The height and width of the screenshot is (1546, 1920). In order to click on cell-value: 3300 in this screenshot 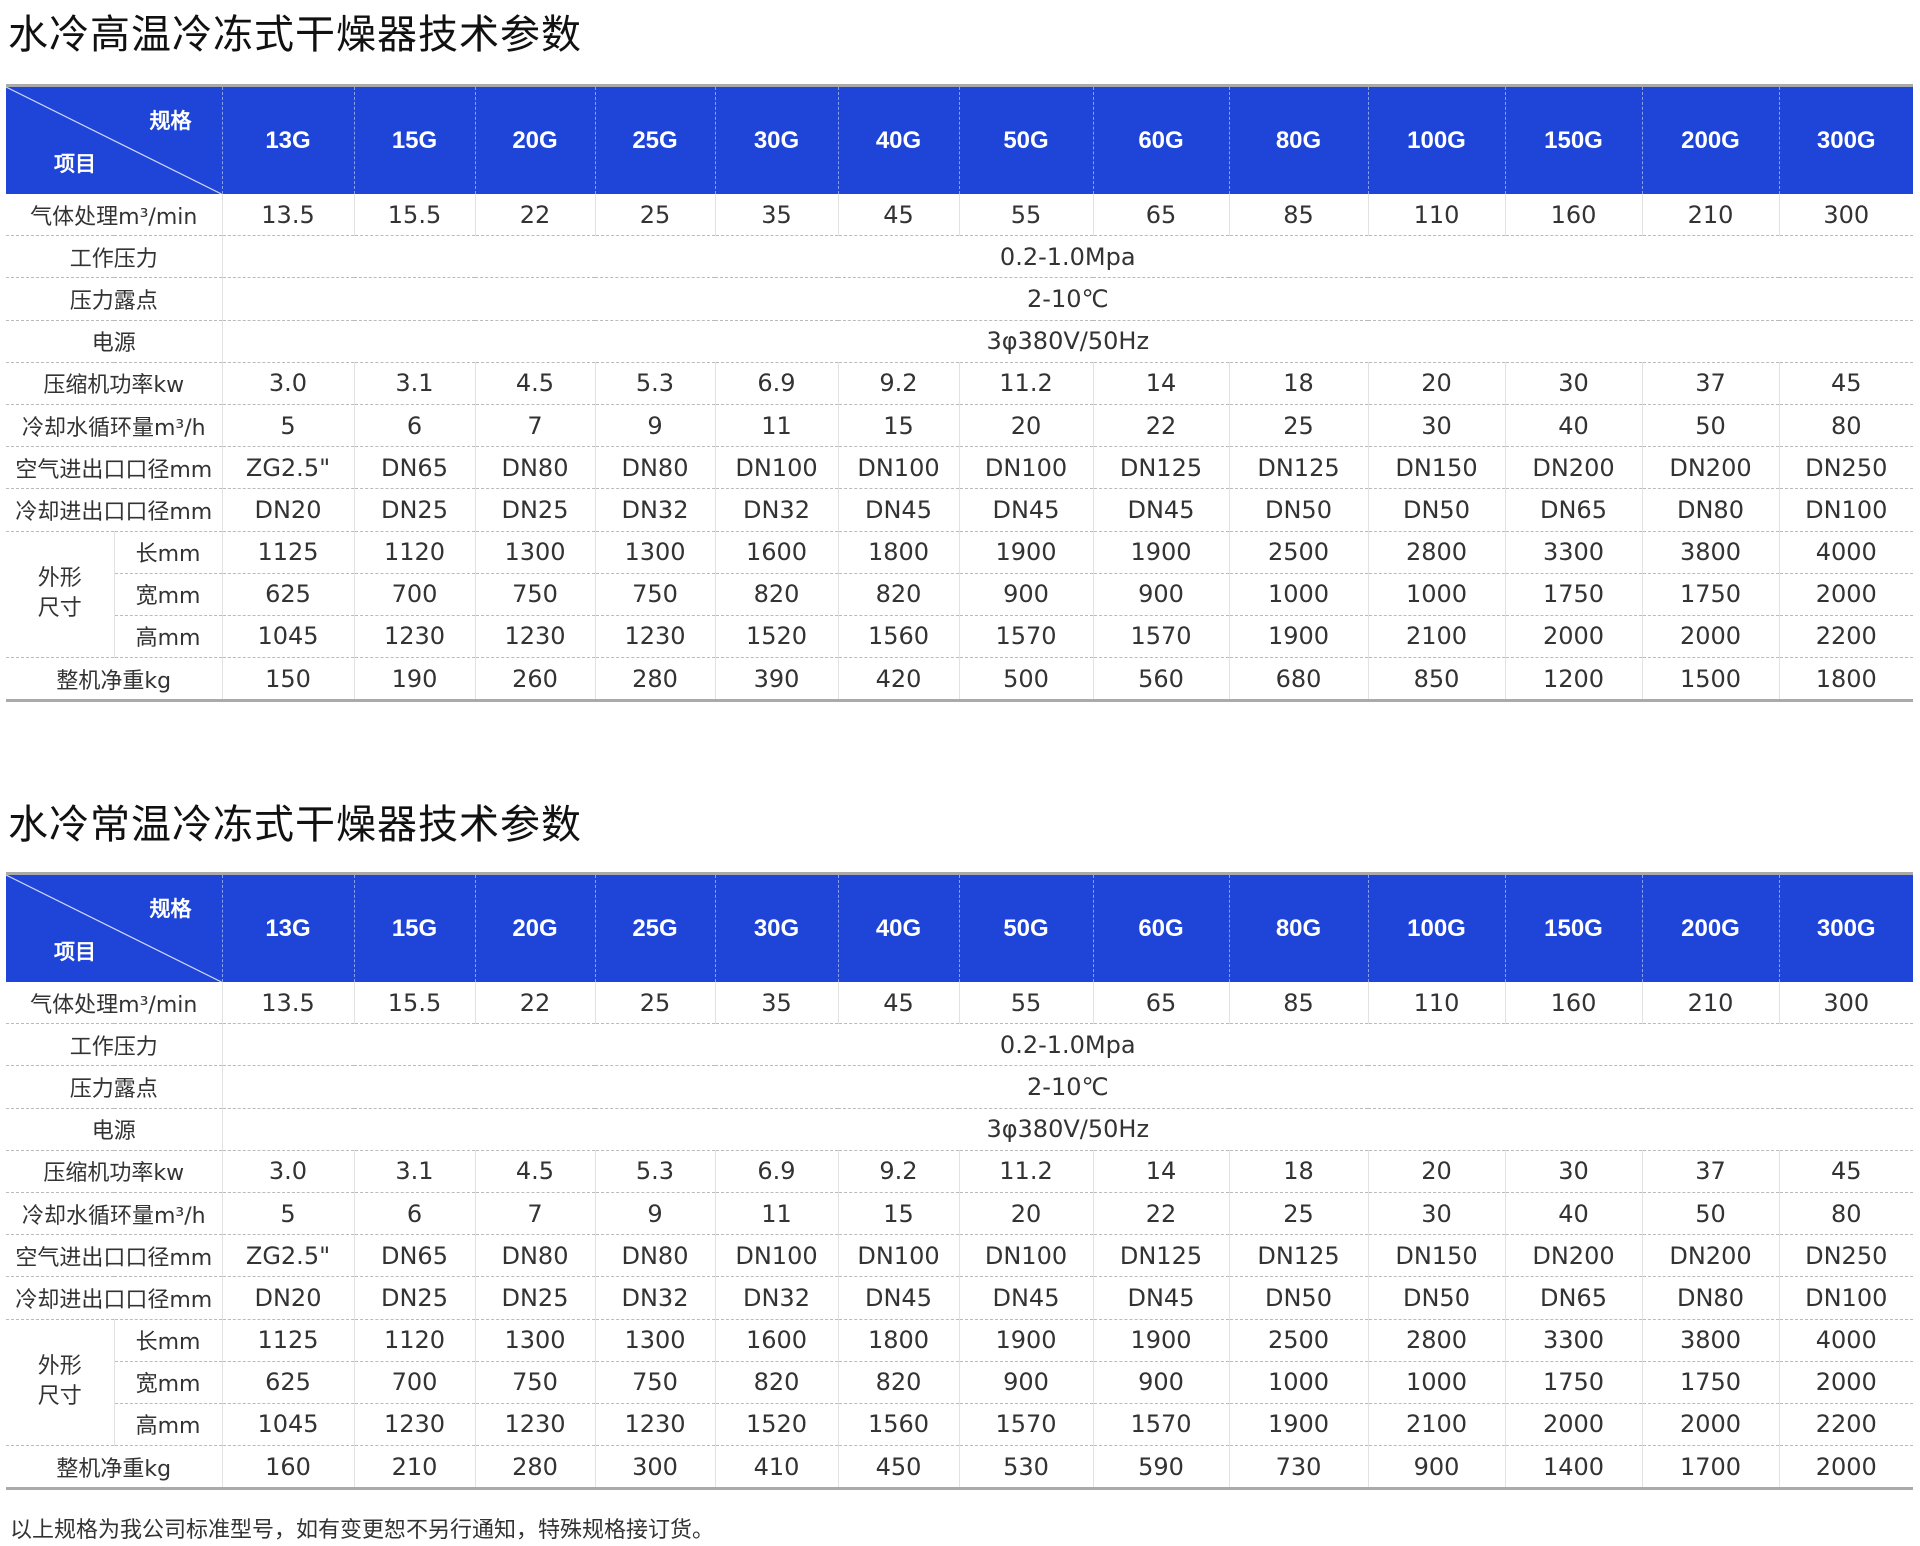, I will do `click(1573, 1340)`.